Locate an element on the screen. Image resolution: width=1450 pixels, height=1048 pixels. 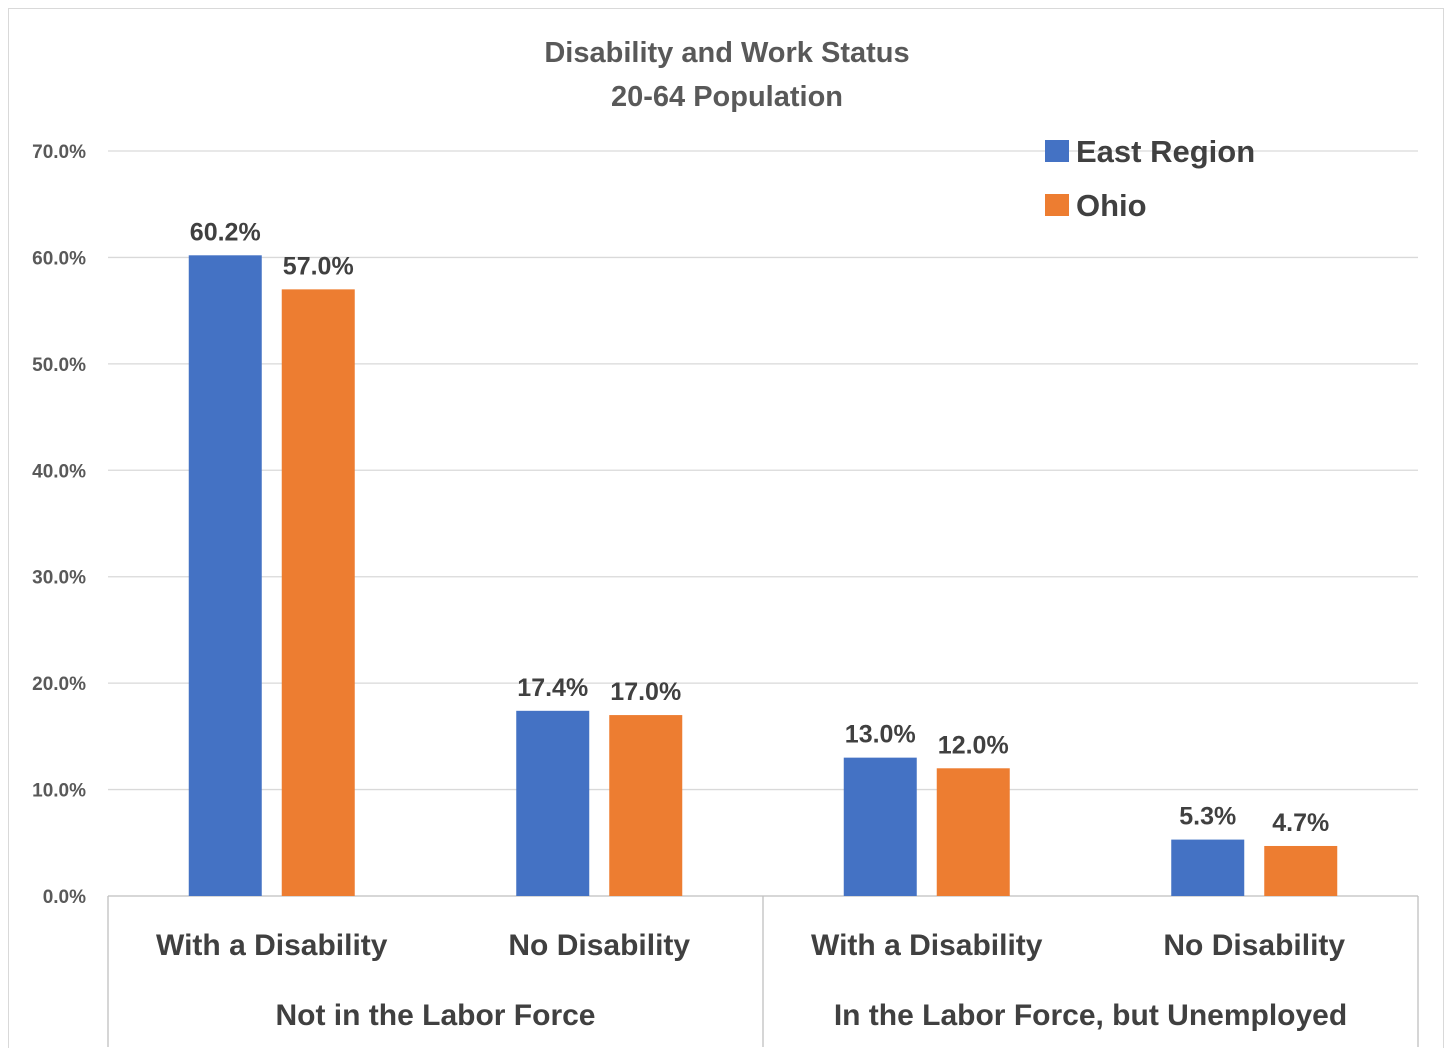
legend-label: Ohio is located at coordinates (1111, 205).